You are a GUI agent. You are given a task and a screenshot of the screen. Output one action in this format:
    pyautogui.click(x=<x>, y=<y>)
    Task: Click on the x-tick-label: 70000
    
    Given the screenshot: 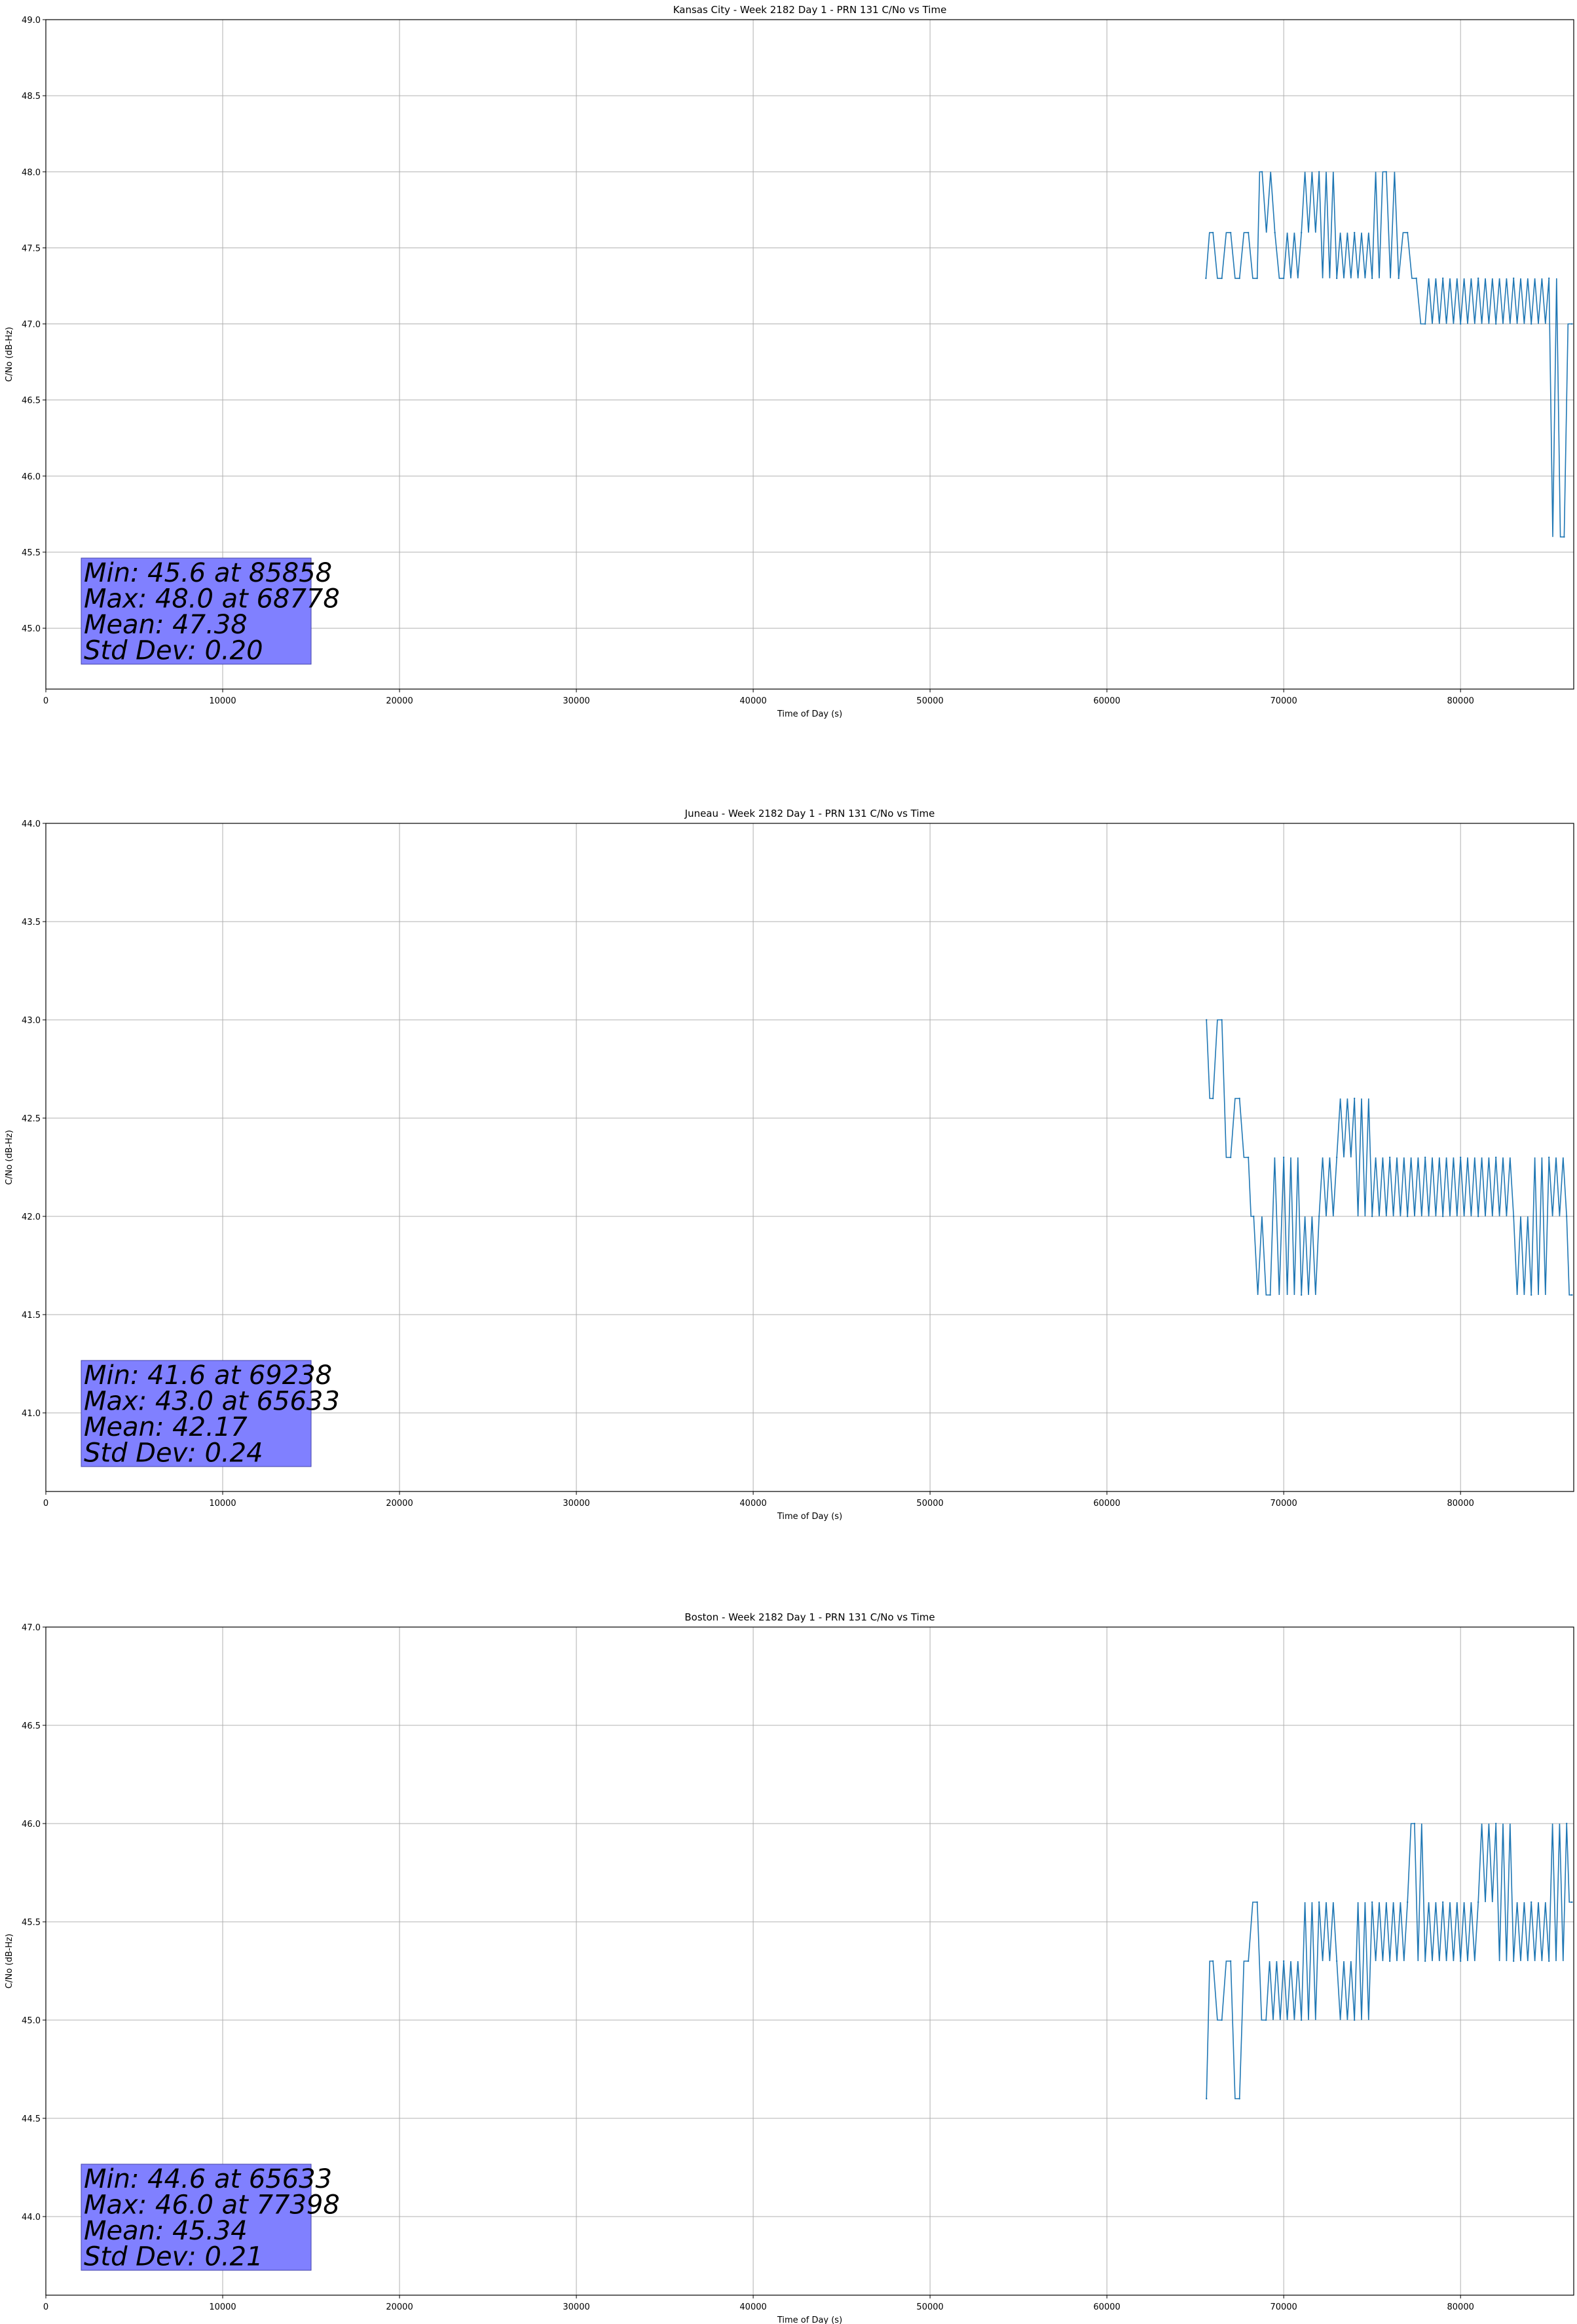 What is the action you would take?
    pyautogui.click(x=1283, y=2307)
    